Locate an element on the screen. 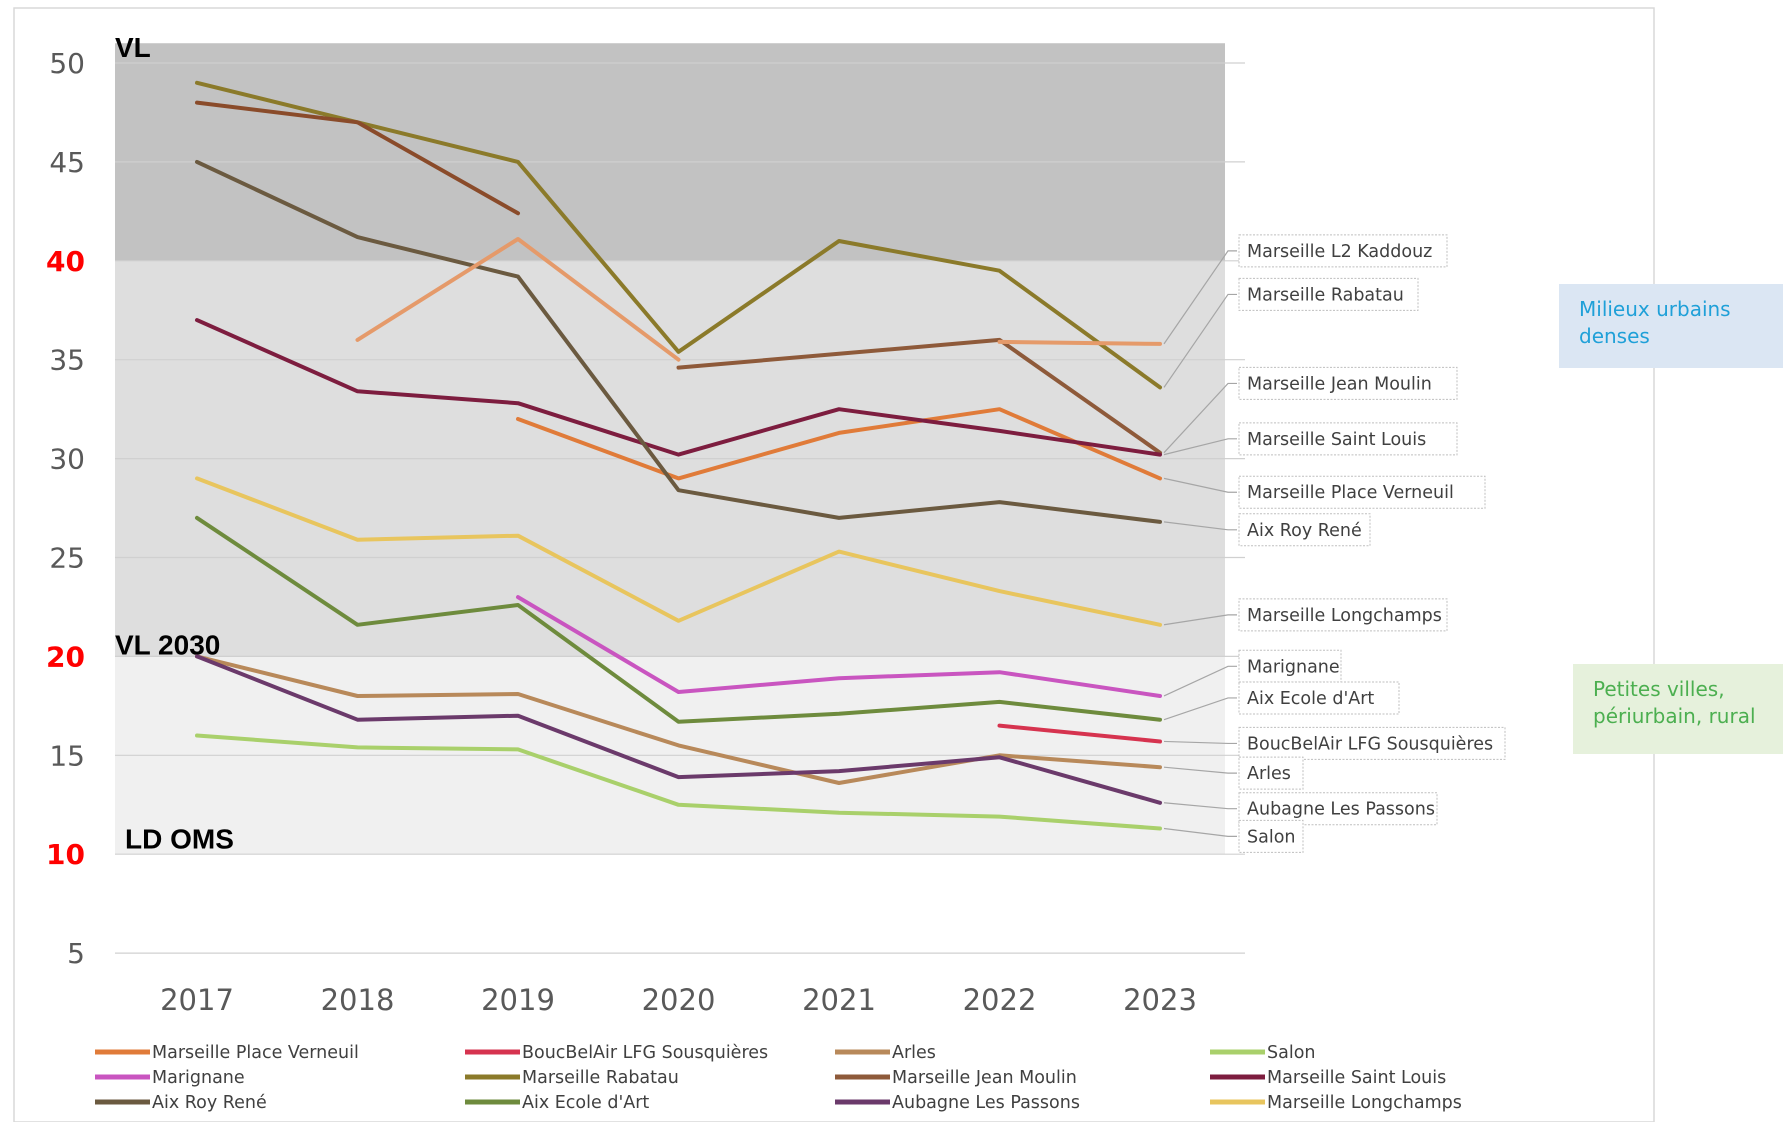  callout-label: BoucBelAir LFG Sousquières is located at coordinates (1370, 744).